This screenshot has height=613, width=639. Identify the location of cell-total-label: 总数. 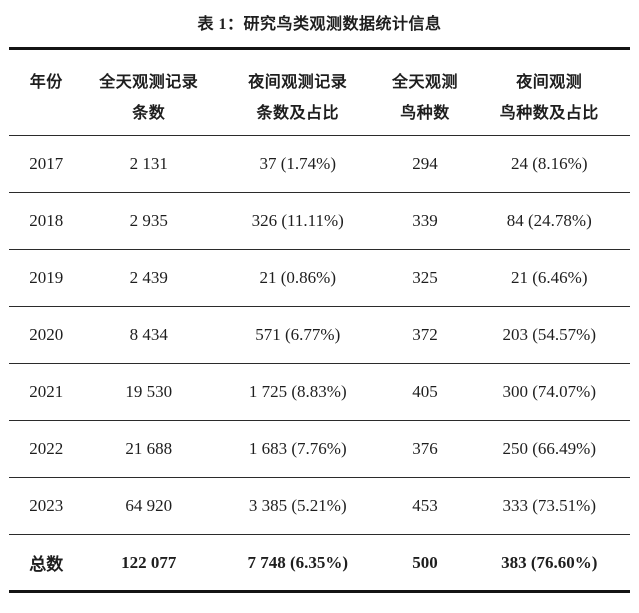
(46, 563).